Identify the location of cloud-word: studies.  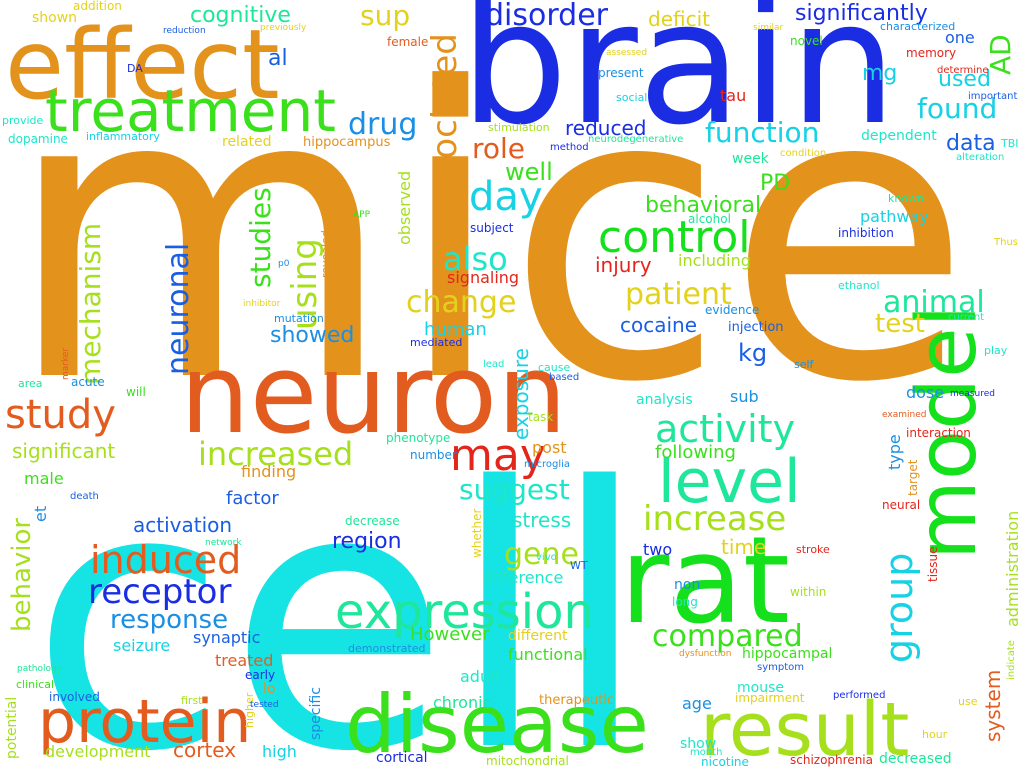
(260, 237).